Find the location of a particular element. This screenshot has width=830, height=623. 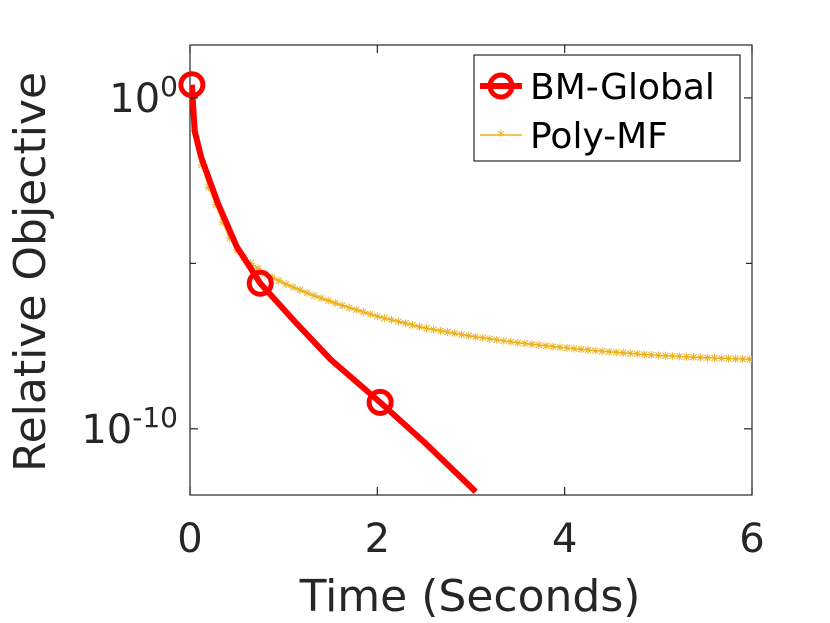

y-tick-label: 100 is located at coordinates (143, 96).